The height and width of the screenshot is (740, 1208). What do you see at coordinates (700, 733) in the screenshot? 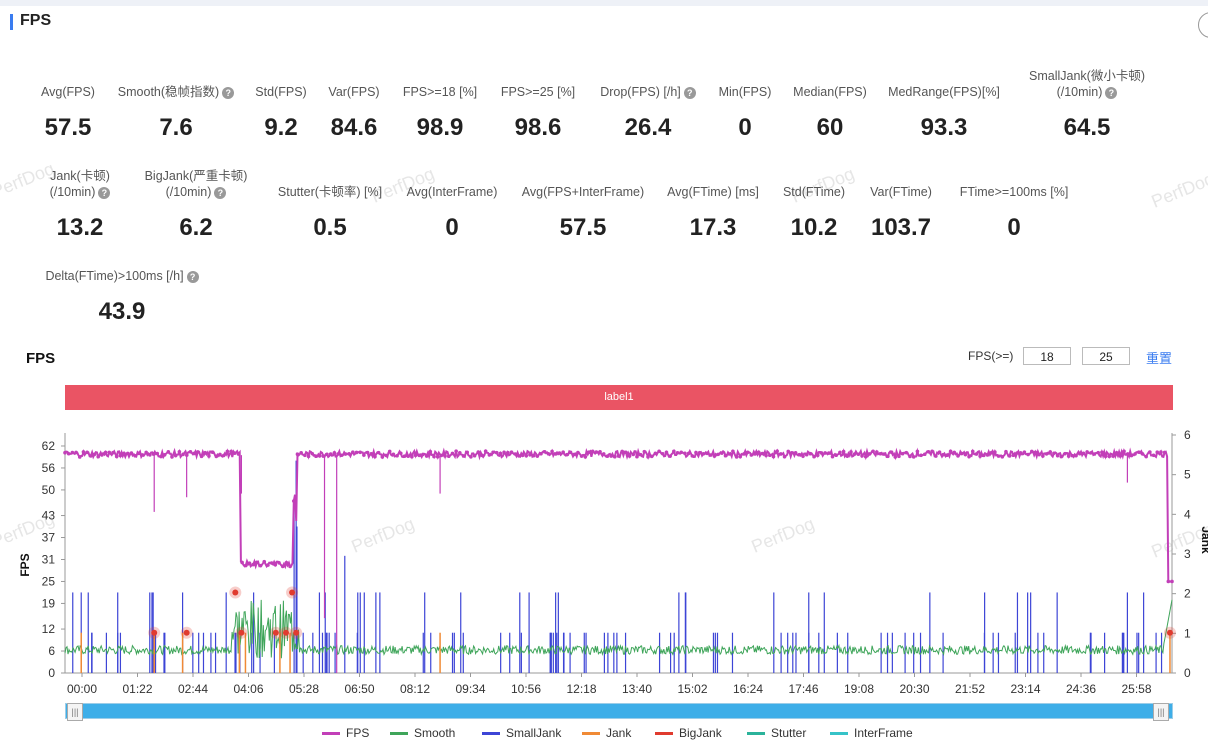
I see `legend-label: BigJank` at bounding box center [700, 733].